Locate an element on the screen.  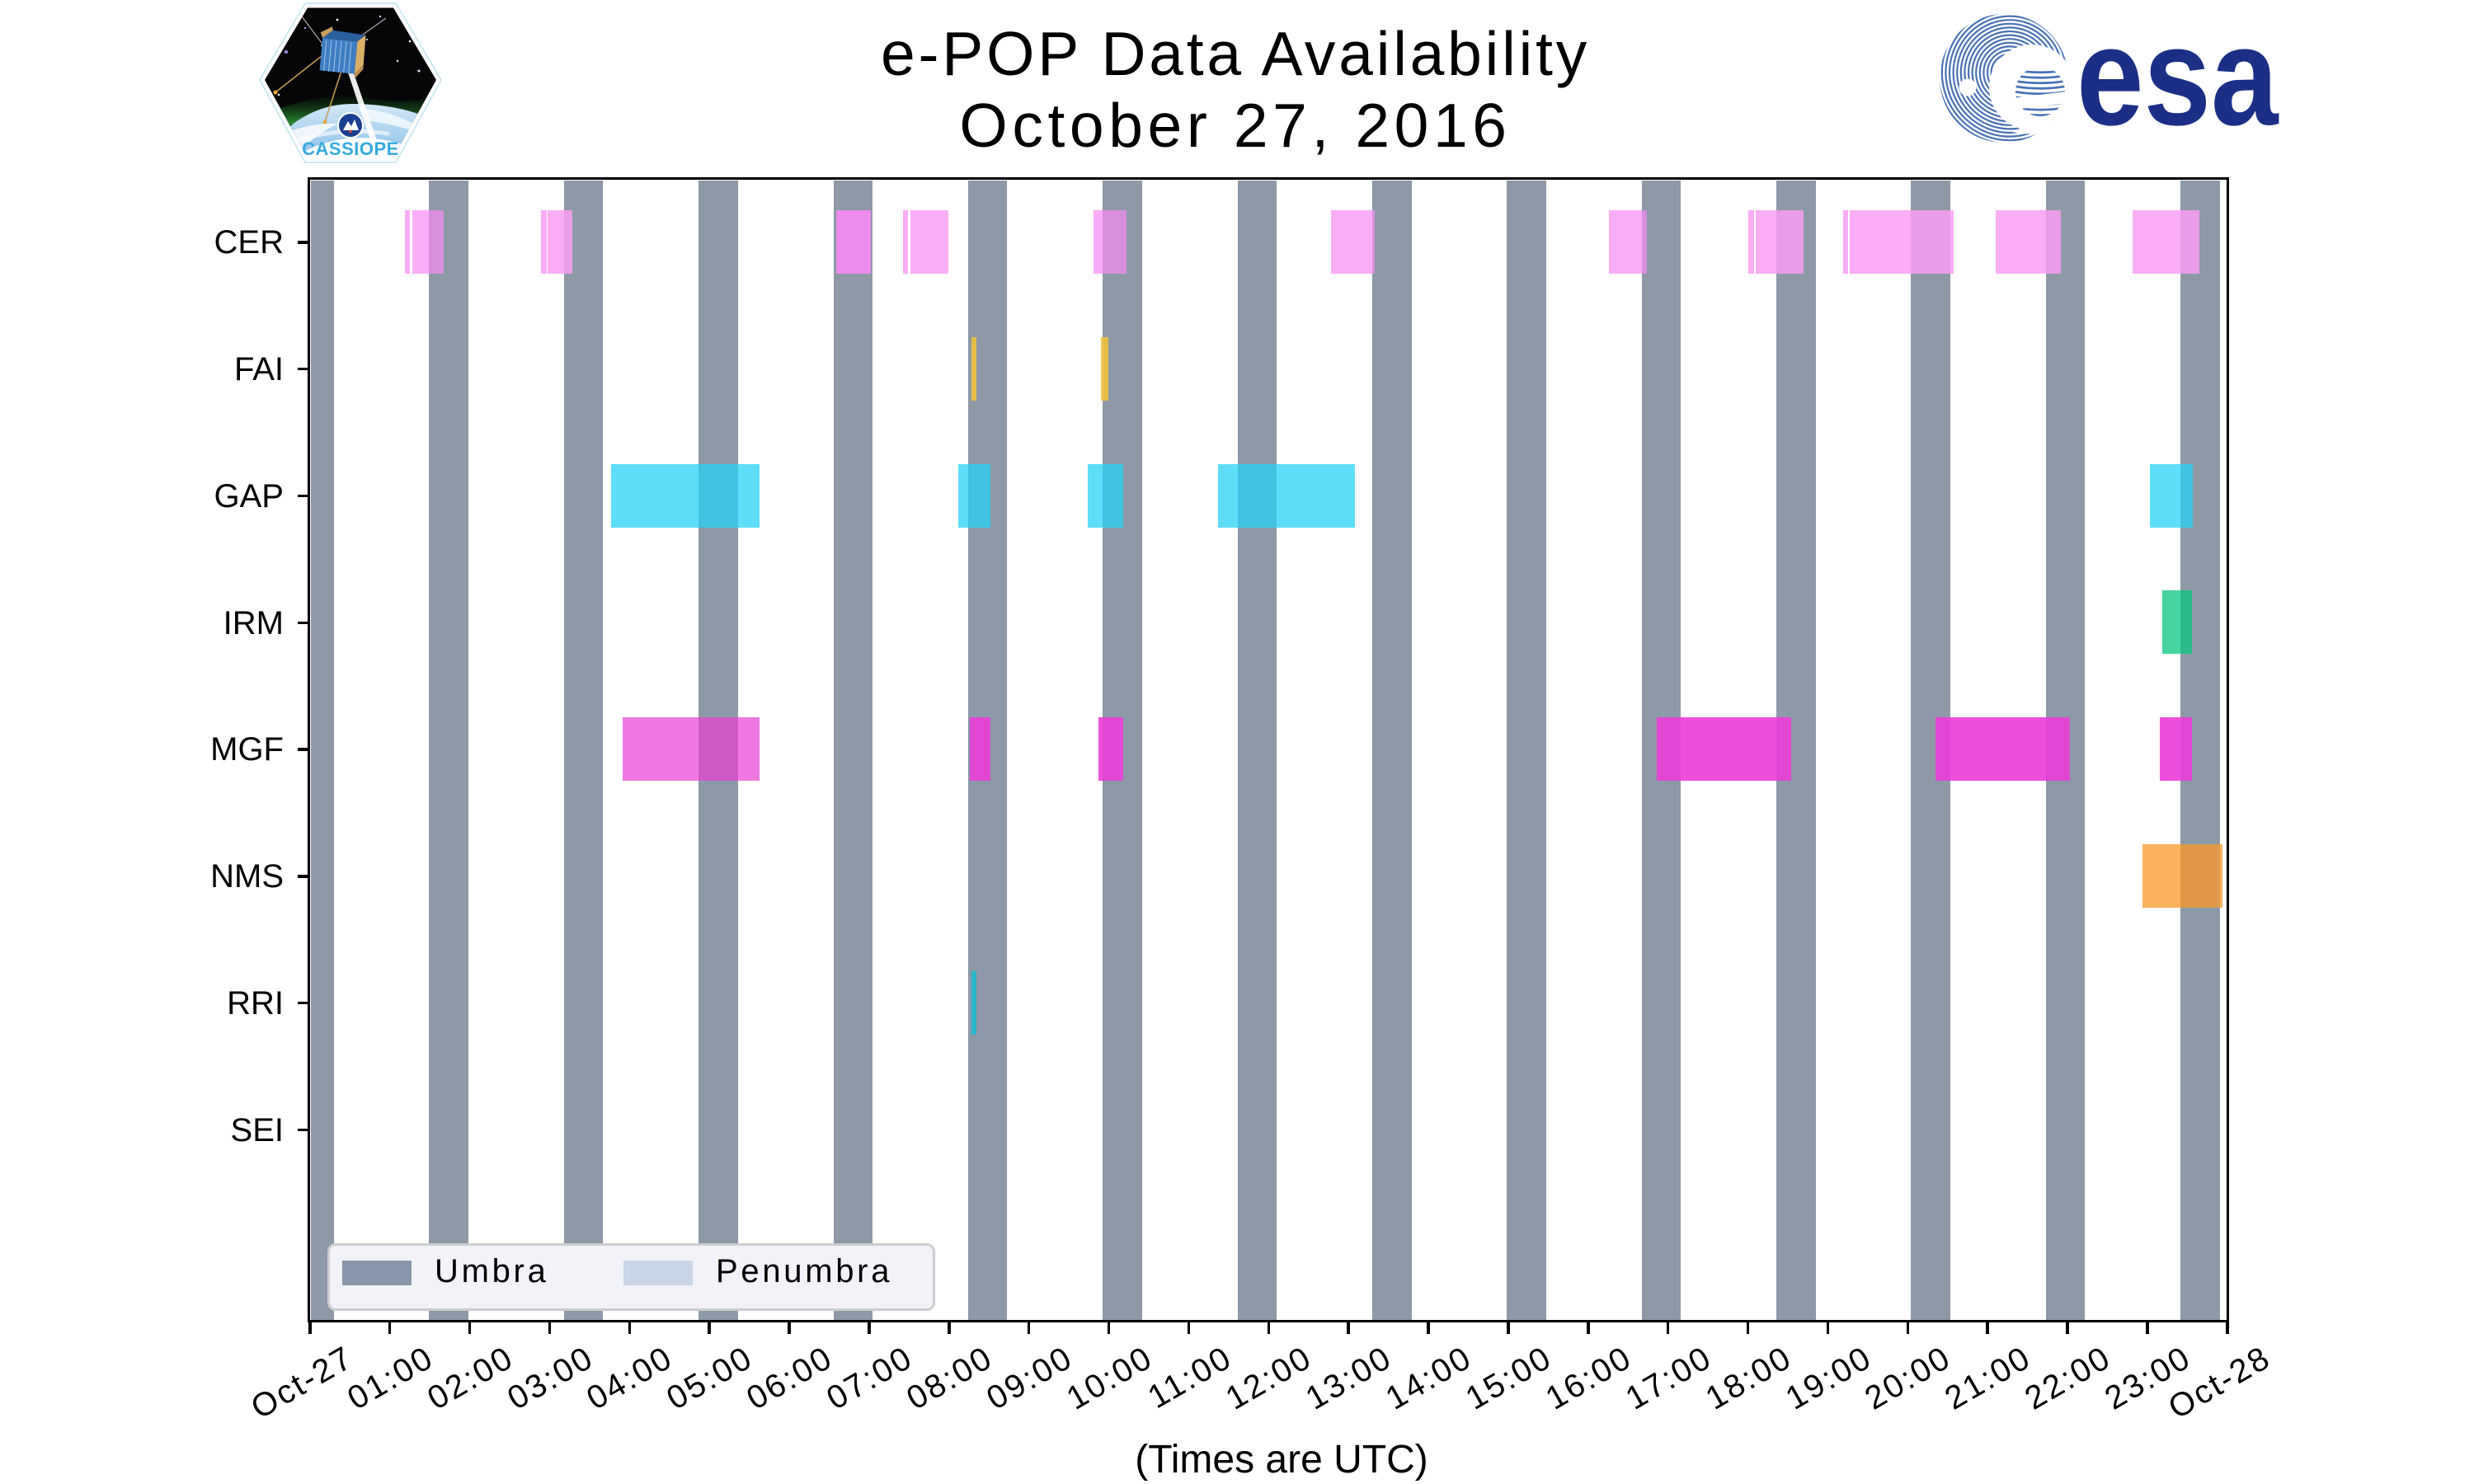
svg-text: esa is located at coordinates (2178, 81).